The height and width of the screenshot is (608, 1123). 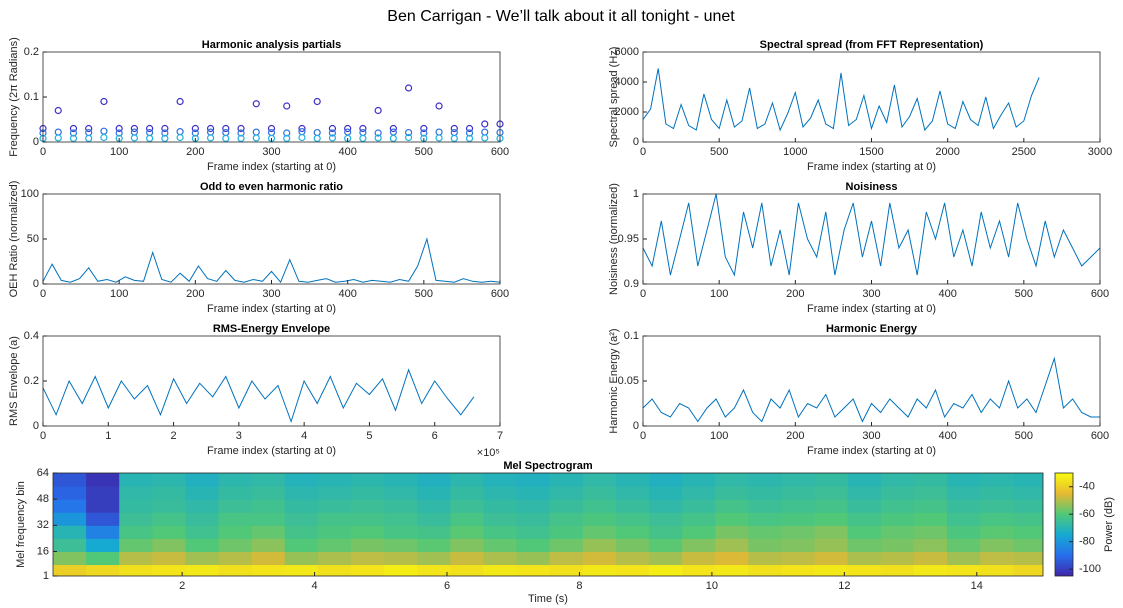 I want to click on x-tick-label: 2000, so click(x=947, y=152).